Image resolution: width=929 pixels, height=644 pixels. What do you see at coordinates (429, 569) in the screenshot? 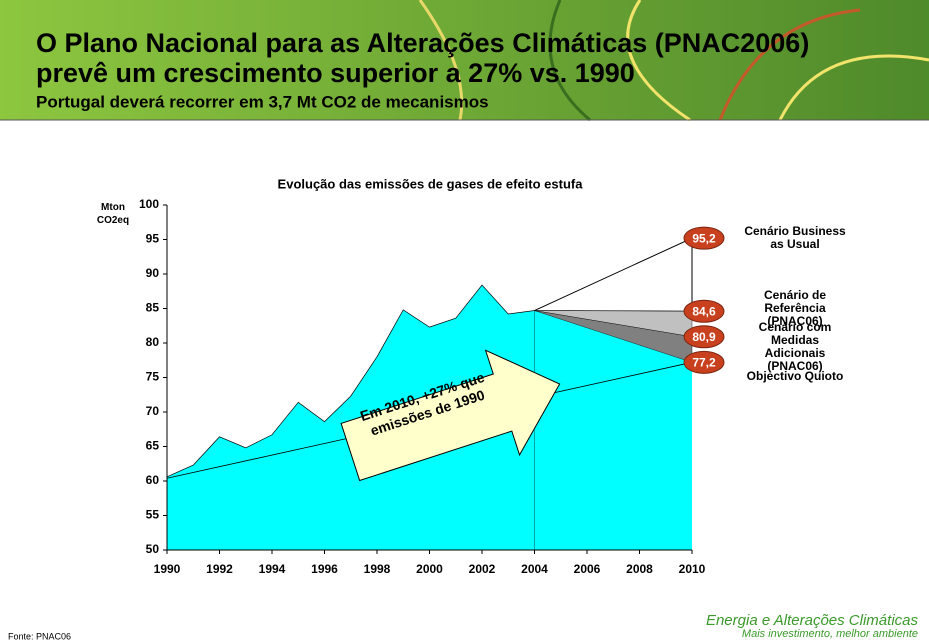
I see `x-tick-label: 2000` at bounding box center [429, 569].